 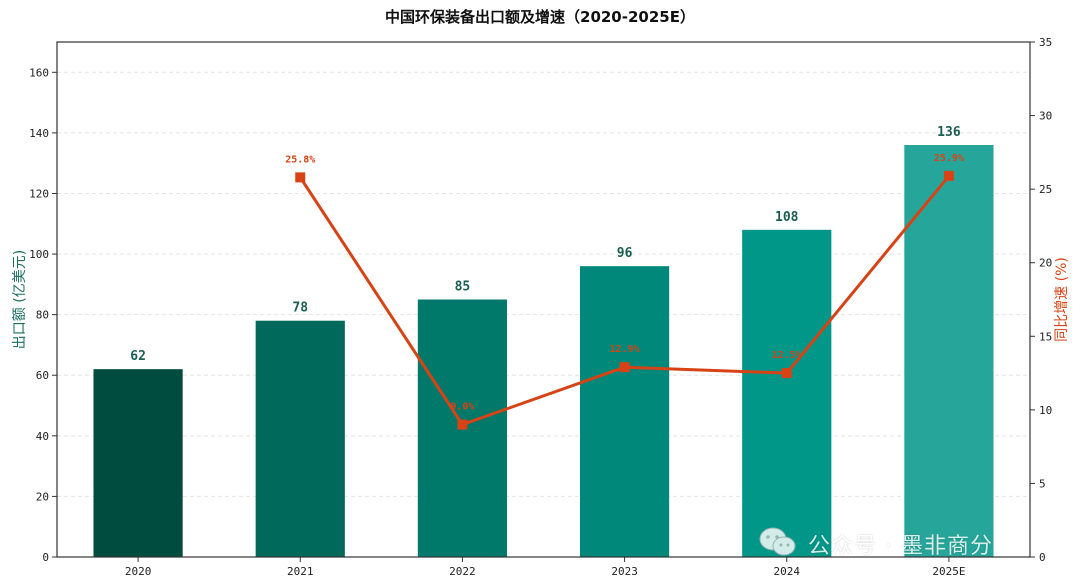 What do you see at coordinates (42, 375) in the screenshot?
I see `y-tick-label-left: 60` at bounding box center [42, 375].